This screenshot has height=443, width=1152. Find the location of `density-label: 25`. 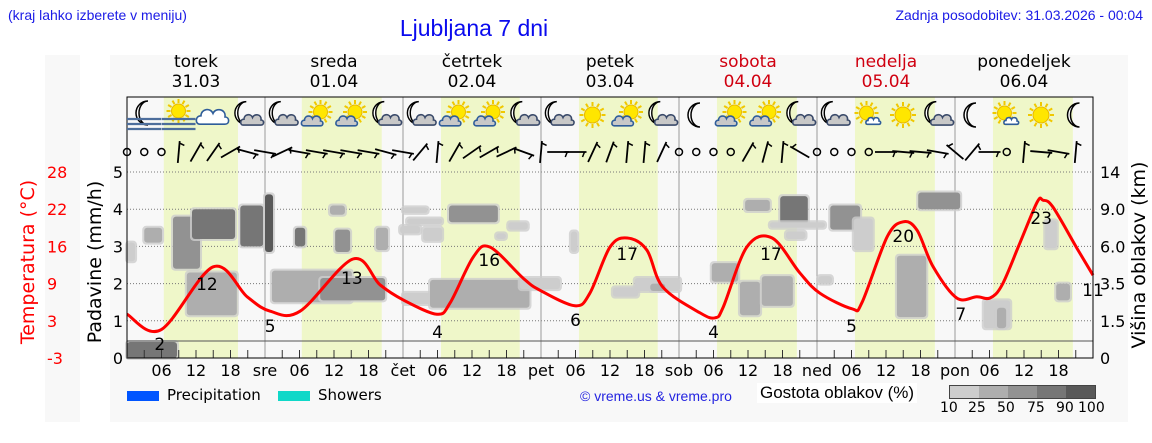

density-label: 25 is located at coordinates (977, 408).